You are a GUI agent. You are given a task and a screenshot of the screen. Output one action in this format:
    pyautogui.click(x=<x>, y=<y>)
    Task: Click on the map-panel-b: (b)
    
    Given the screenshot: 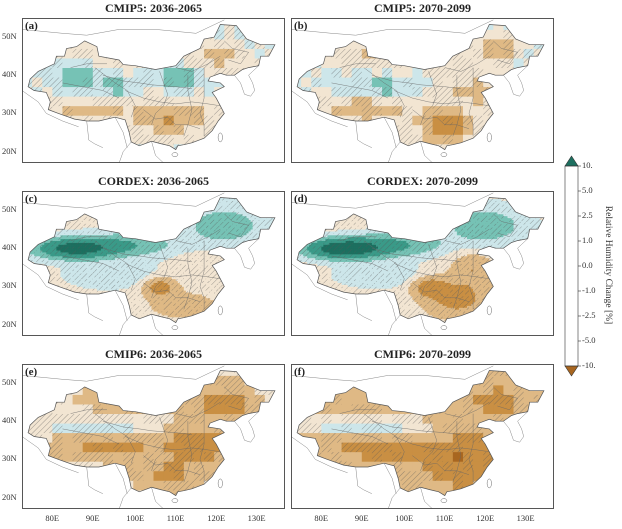 What is the action you would take?
    pyautogui.click(x=422, y=91)
    